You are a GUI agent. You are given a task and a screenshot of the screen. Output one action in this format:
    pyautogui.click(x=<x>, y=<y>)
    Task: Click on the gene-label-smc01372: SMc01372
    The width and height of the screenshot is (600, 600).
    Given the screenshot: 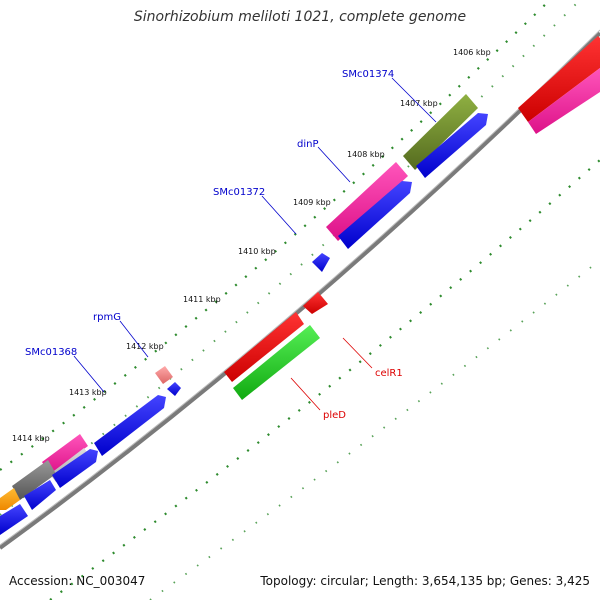 What is the action you would take?
    pyautogui.click(x=239, y=192)
    